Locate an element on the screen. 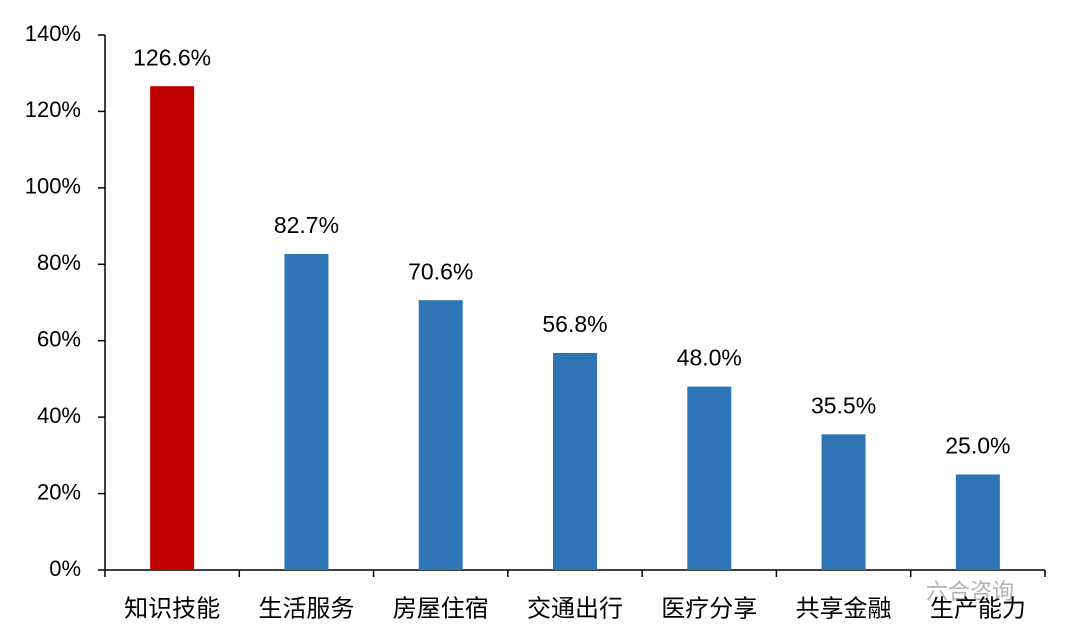 The width and height of the screenshot is (1080, 641). y-tick-label: 40% is located at coordinates (59, 415).